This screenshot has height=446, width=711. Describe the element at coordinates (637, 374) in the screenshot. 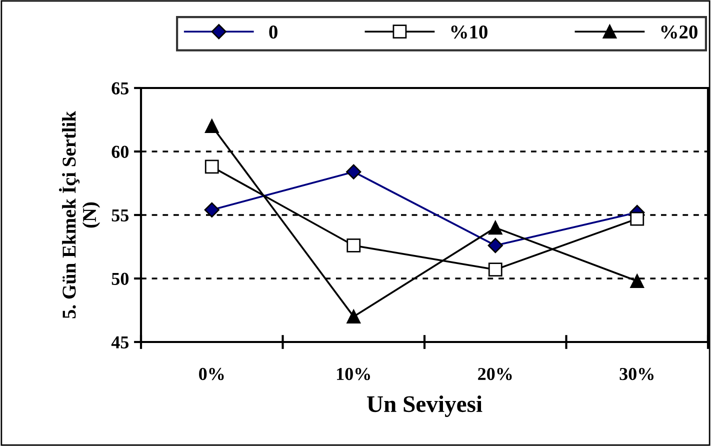

I see `x-tick-label: 30%` at that location.